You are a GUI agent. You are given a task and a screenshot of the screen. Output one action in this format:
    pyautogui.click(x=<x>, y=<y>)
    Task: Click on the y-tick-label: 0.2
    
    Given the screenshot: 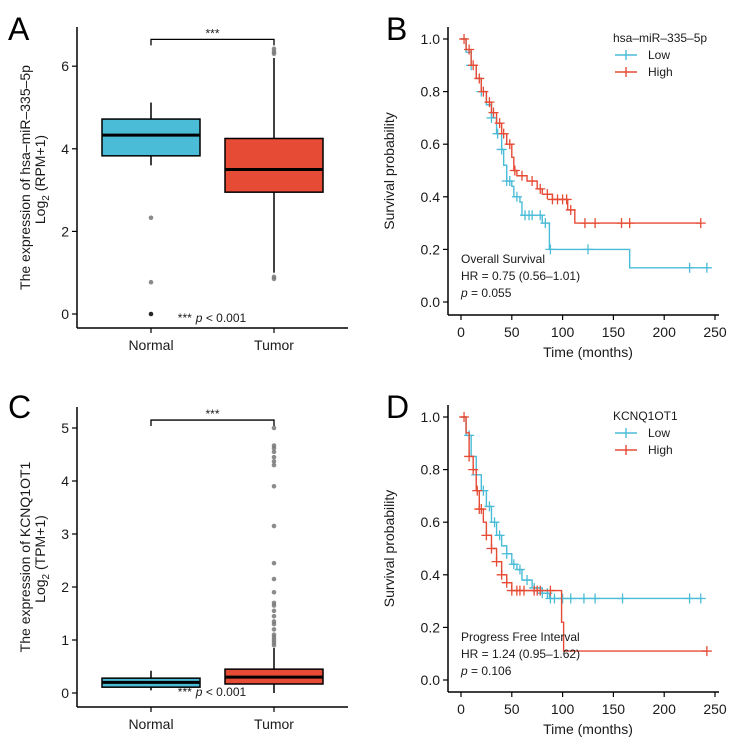 What is the action you would take?
    pyautogui.click(x=431, y=627)
    